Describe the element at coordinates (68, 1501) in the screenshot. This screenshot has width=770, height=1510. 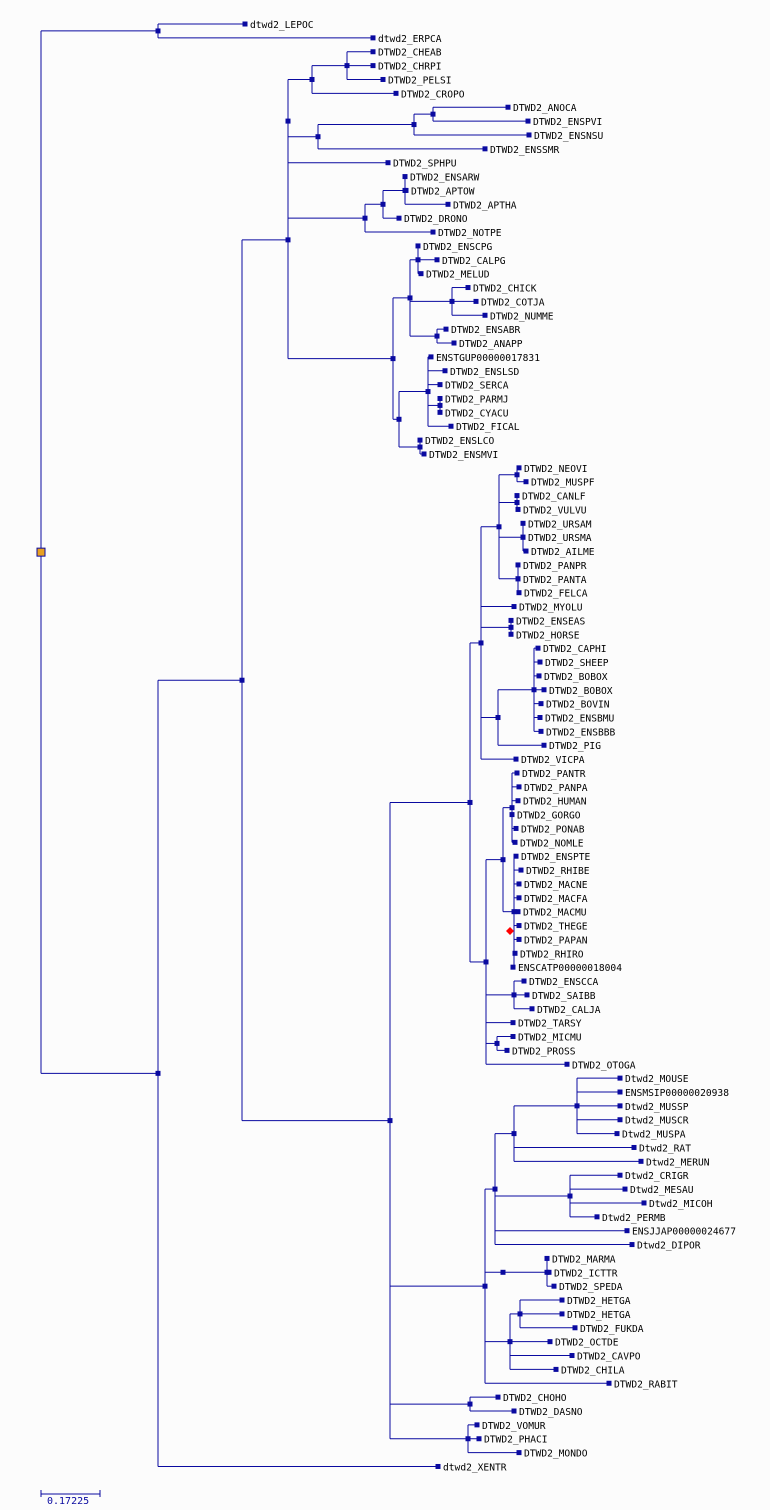
I see `scale-bar-label: 0.17225` at that location.